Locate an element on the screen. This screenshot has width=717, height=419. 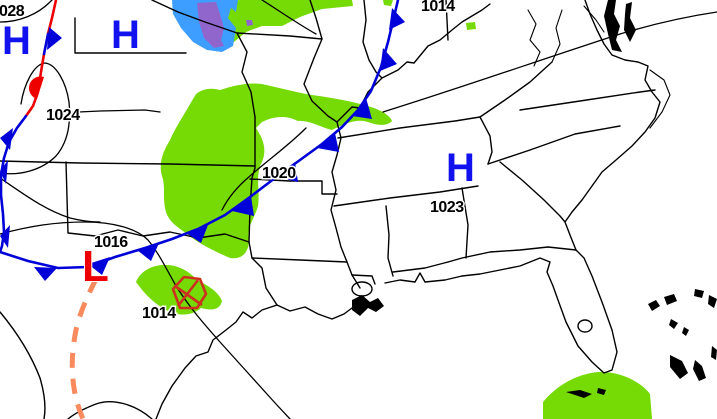
border-tennessee-kentucky is located at coordinates (409, 127).